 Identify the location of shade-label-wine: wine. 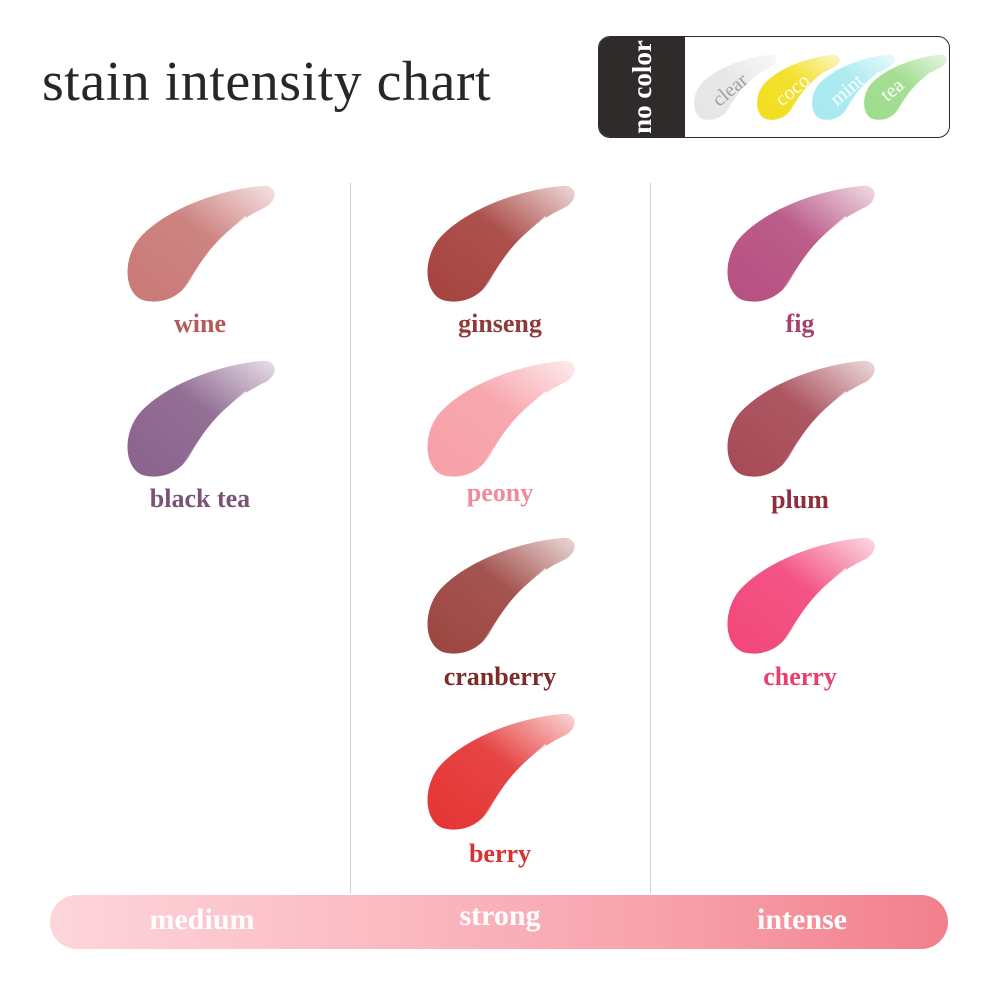
(200, 323).